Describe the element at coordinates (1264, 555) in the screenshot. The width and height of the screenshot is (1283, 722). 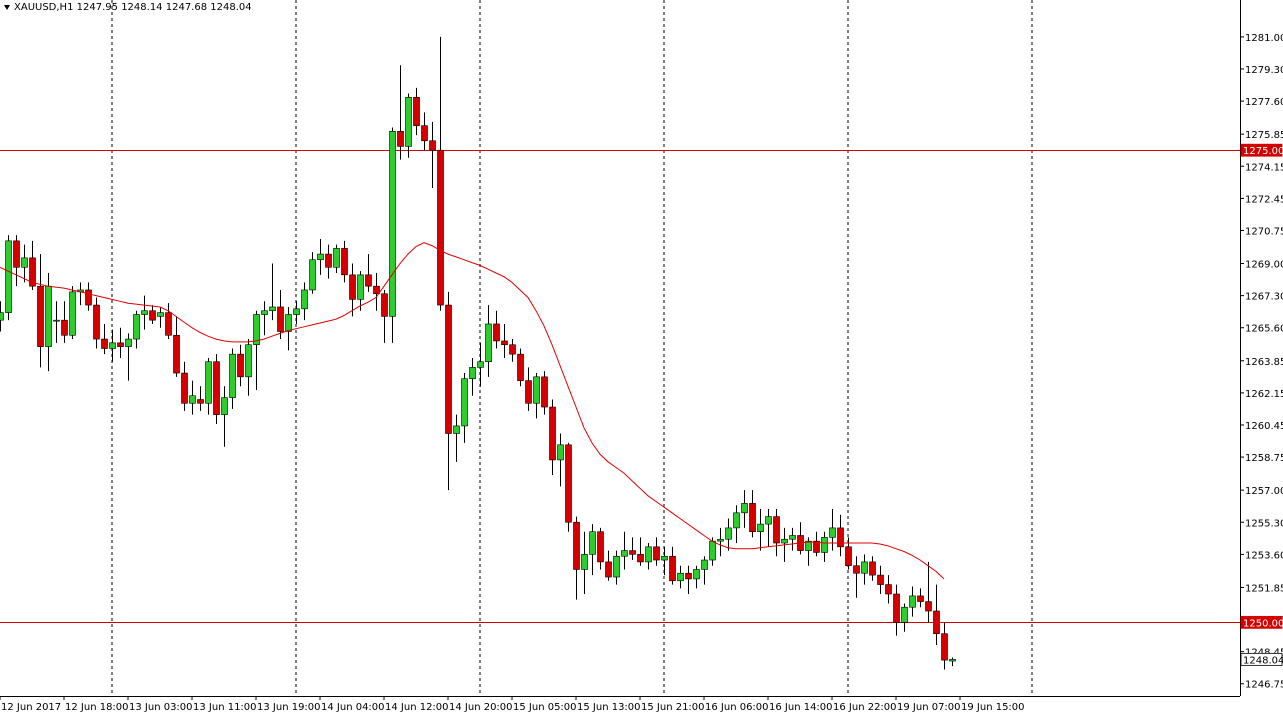
I see `price-tick-label: 1253.60` at that location.